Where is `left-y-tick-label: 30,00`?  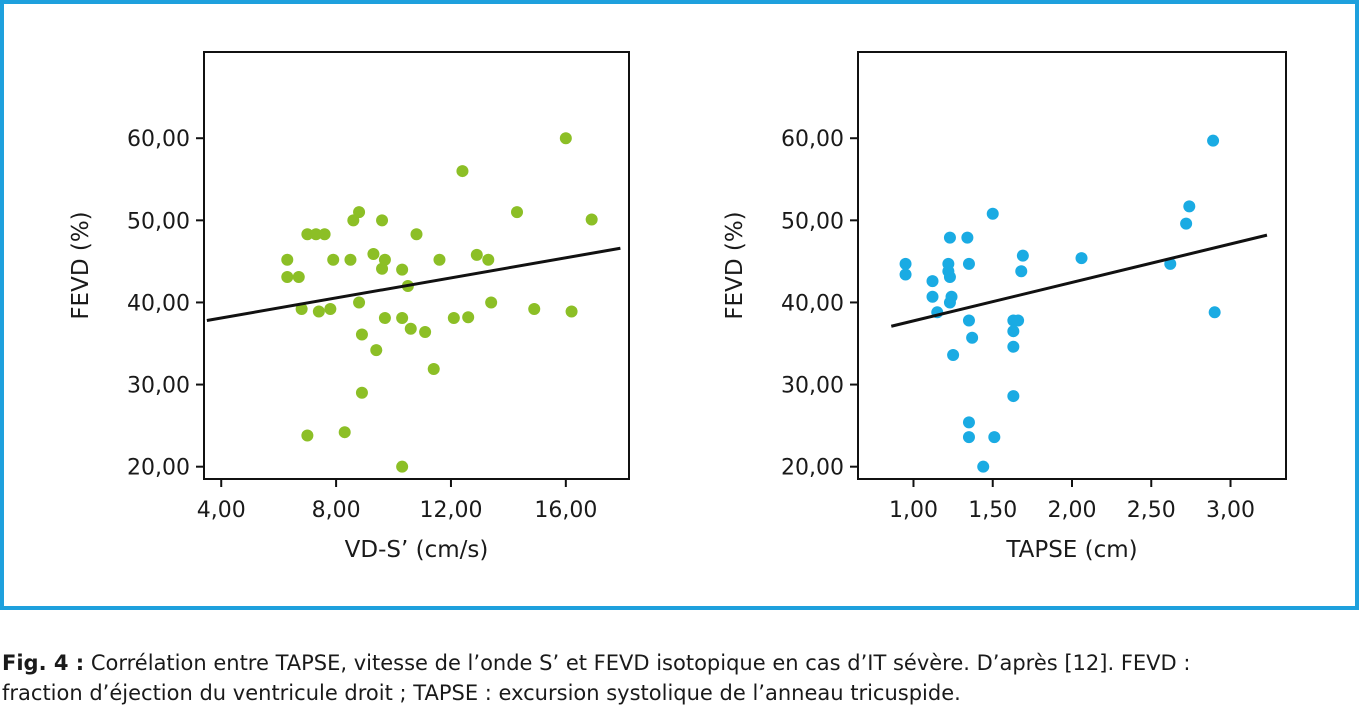 left-y-tick-label: 30,00 is located at coordinates (158, 386).